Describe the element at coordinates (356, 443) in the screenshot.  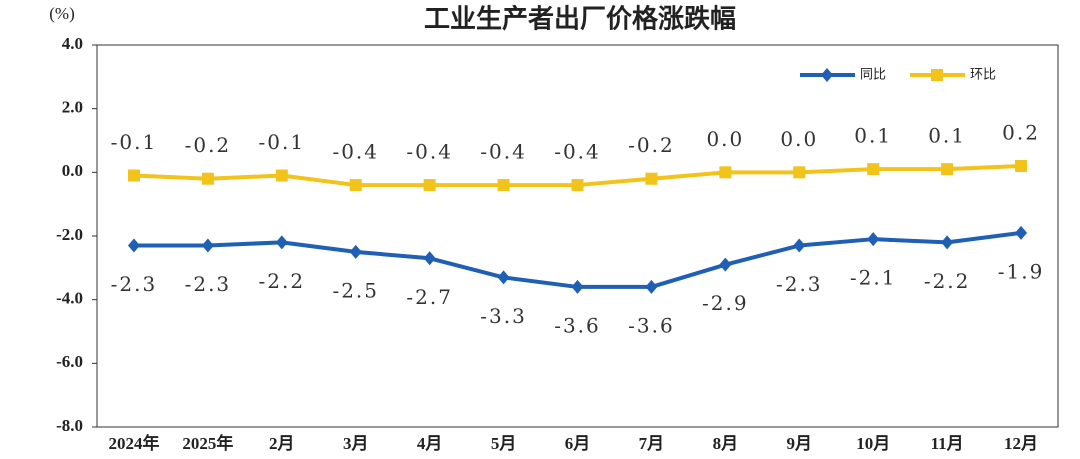
I see `x-tick-label: 3月` at that location.